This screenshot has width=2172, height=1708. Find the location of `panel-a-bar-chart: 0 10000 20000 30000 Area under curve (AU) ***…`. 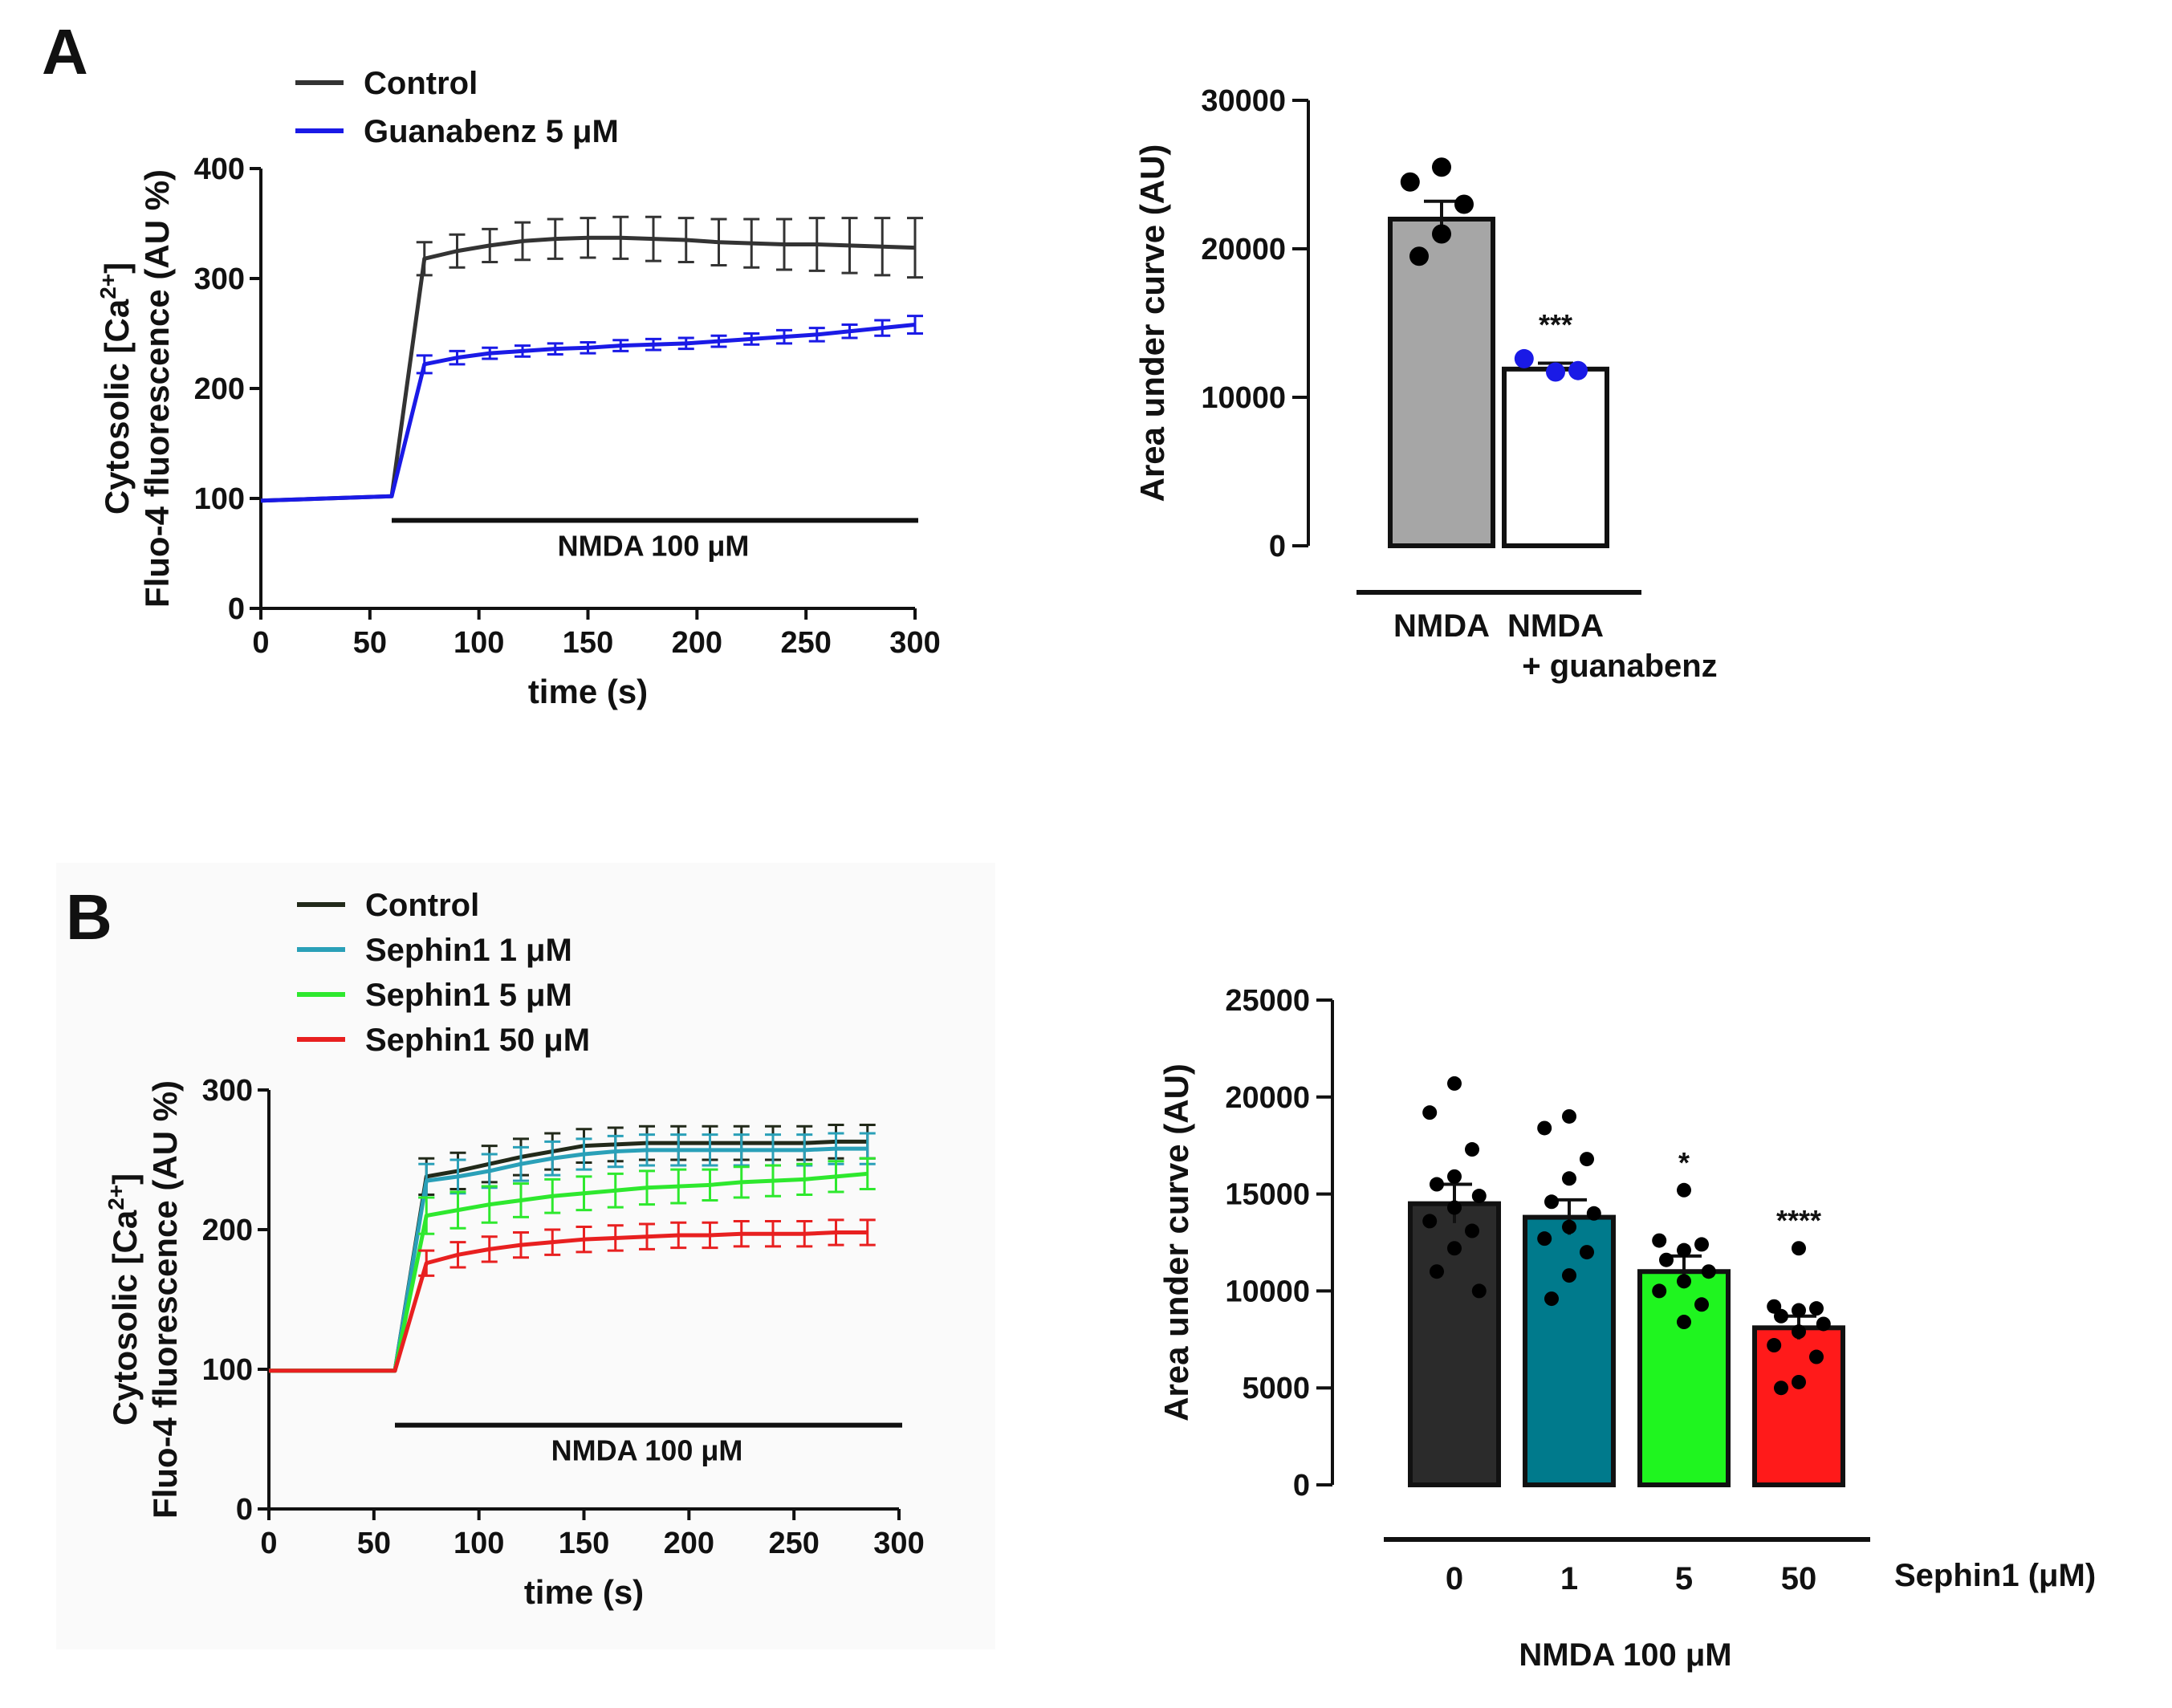

panel-a-bar-chart: 0 10000 20000 30000 Area under curve (AU) ***… is located at coordinates (1425, 384).